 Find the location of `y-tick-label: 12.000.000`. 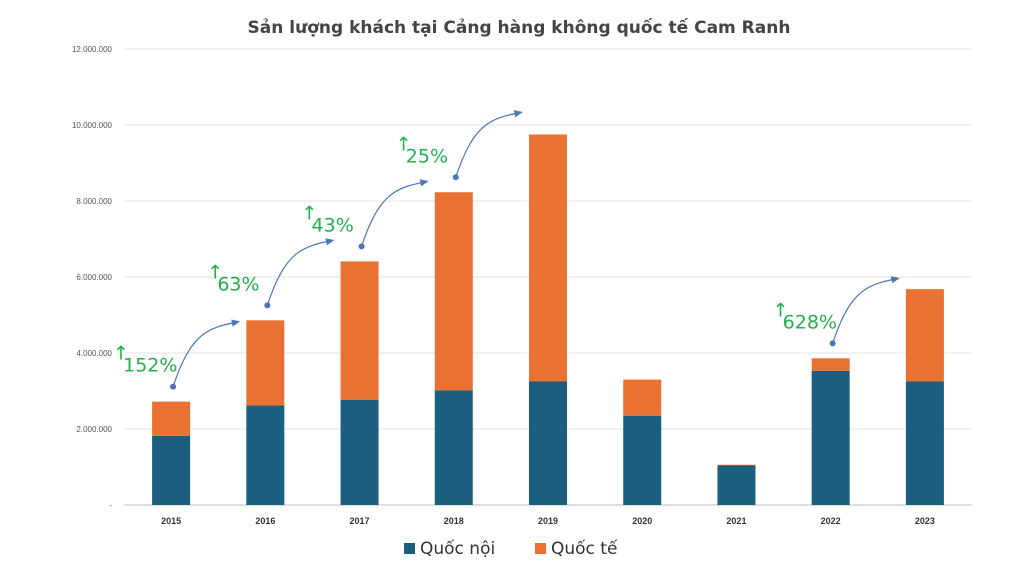

y-tick-label: 12.000.000 is located at coordinates (92, 49).